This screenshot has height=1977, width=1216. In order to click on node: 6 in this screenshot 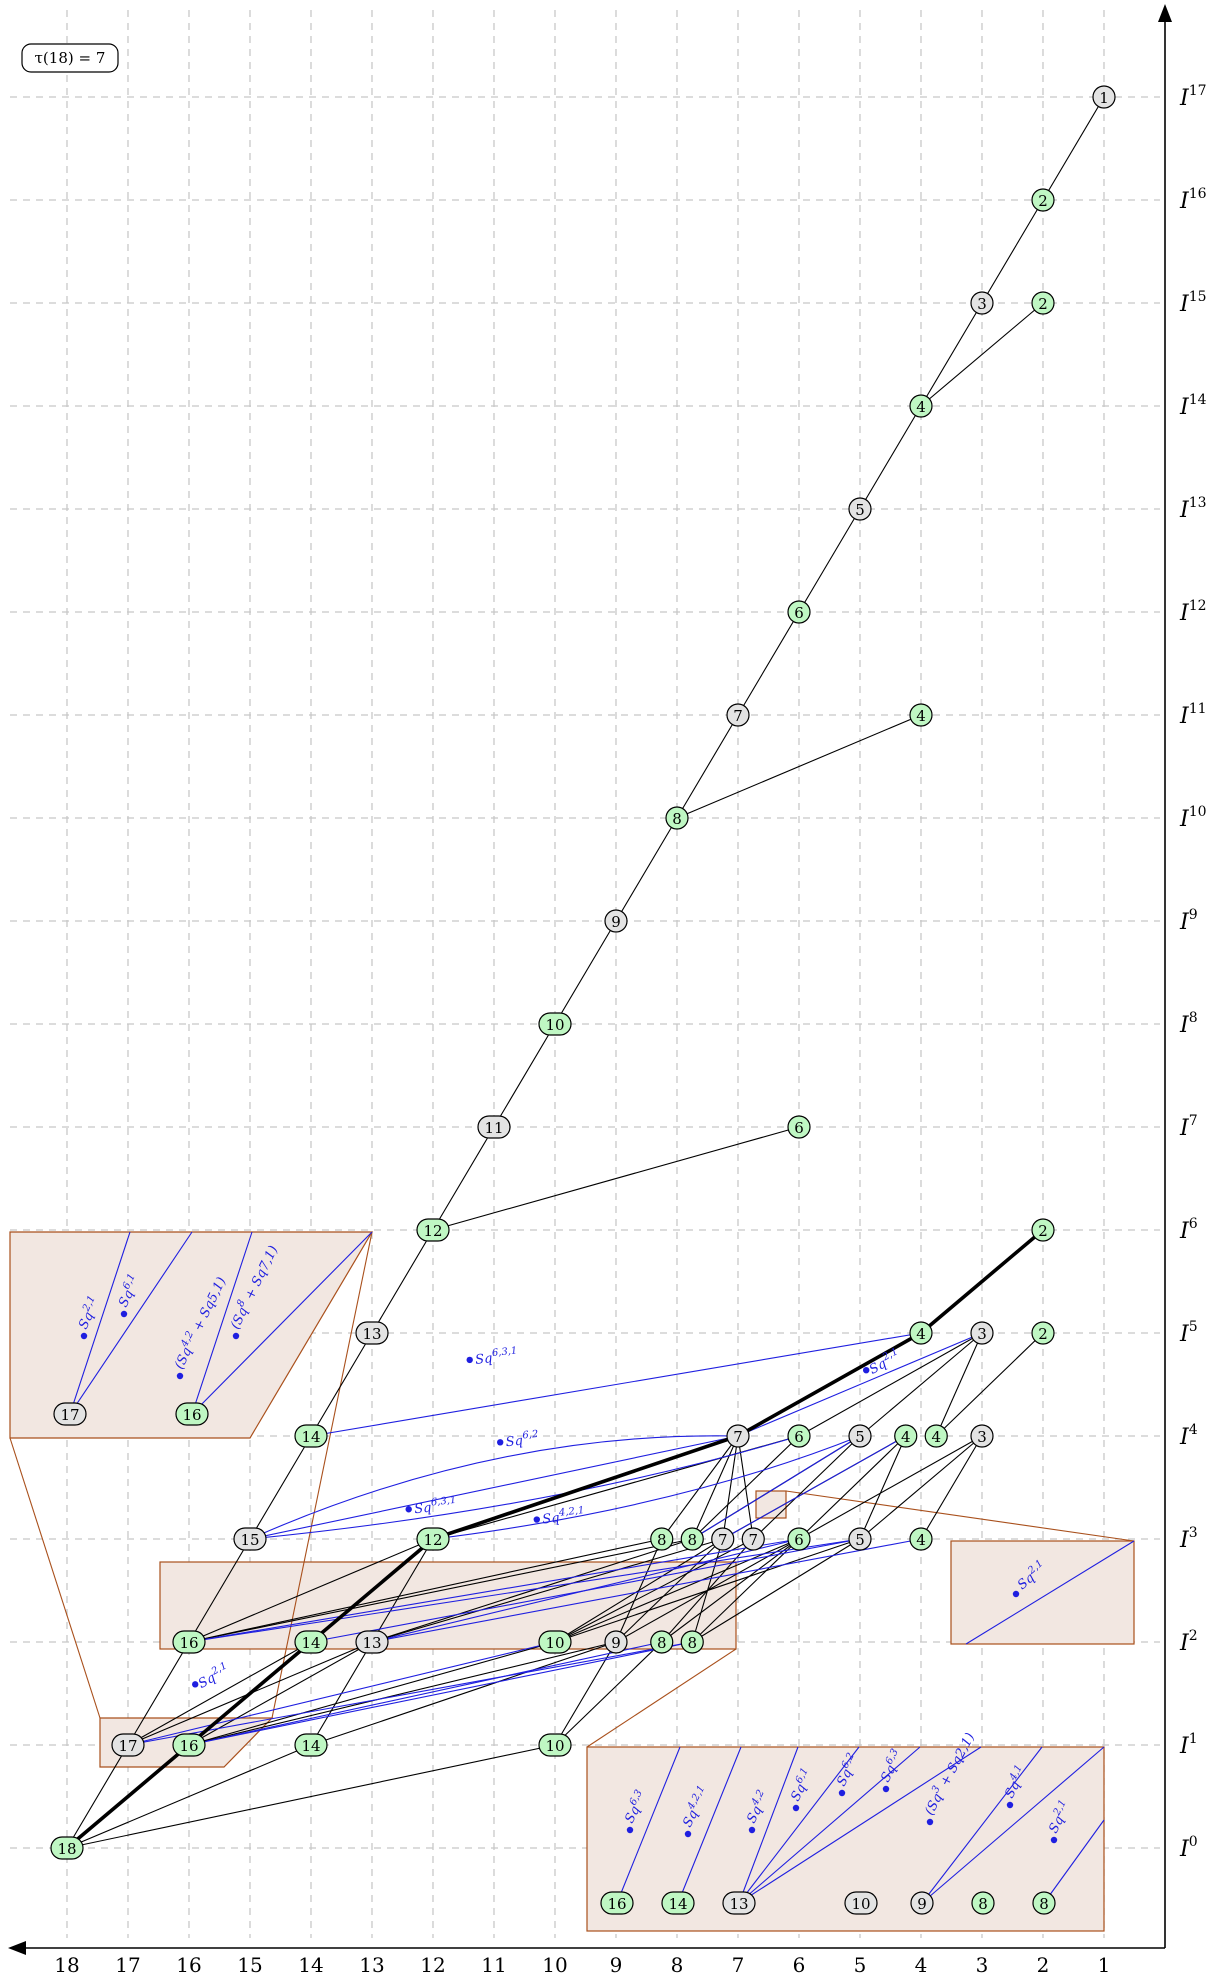, I will do `click(799, 1539)`.